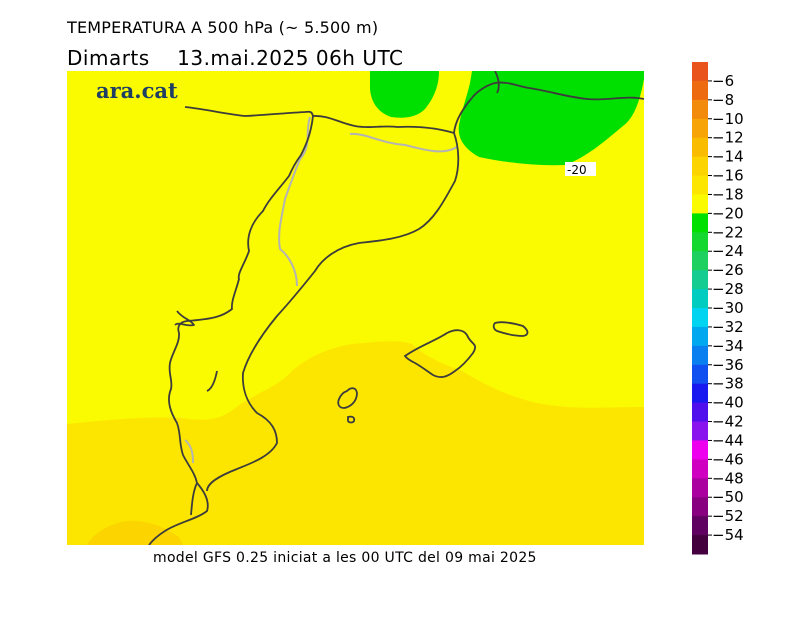 The height and width of the screenshot is (617, 800). Describe the element at coordinates (135, 532) in the screenshot. I see `band-minus16-minus14` at that location.